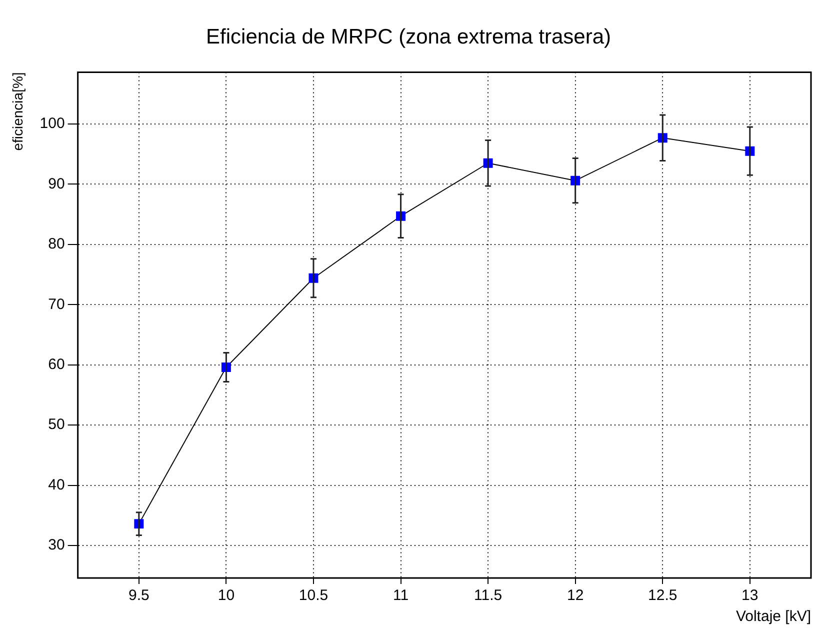 The width and height of the screenshot is (825, 634). What do you see at coordinates (408, 36) in the screenshot?
I see `chart-title: Eficiencia de MRPC (zona extrema trasera)` at bounding box center [408, 36].